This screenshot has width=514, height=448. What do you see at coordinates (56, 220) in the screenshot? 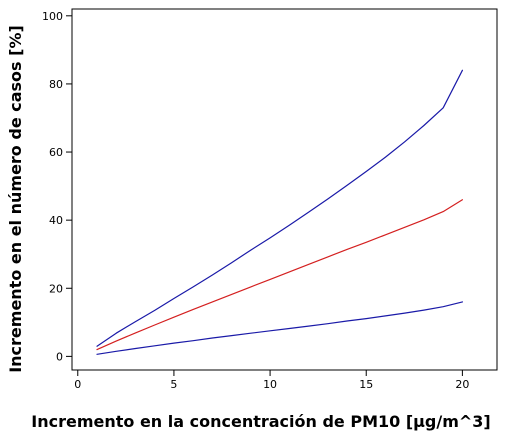
I see `y-tick-label: 40` at bounding box center [56, 220].